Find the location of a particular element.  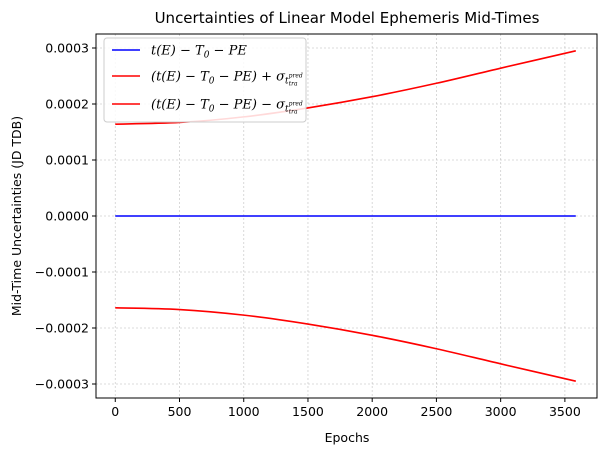

x-tick-label: 2000 is located at coordinates (372, 411).